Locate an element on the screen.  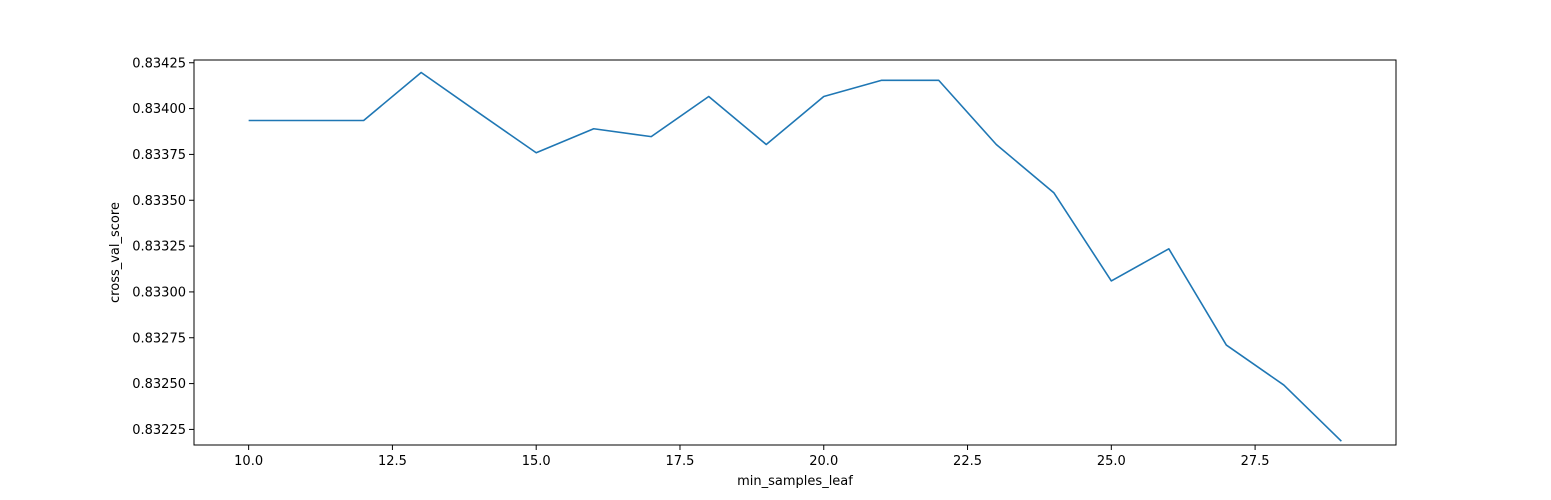
x-tick-label: 25.0 is located at coordinates (1111, 461).